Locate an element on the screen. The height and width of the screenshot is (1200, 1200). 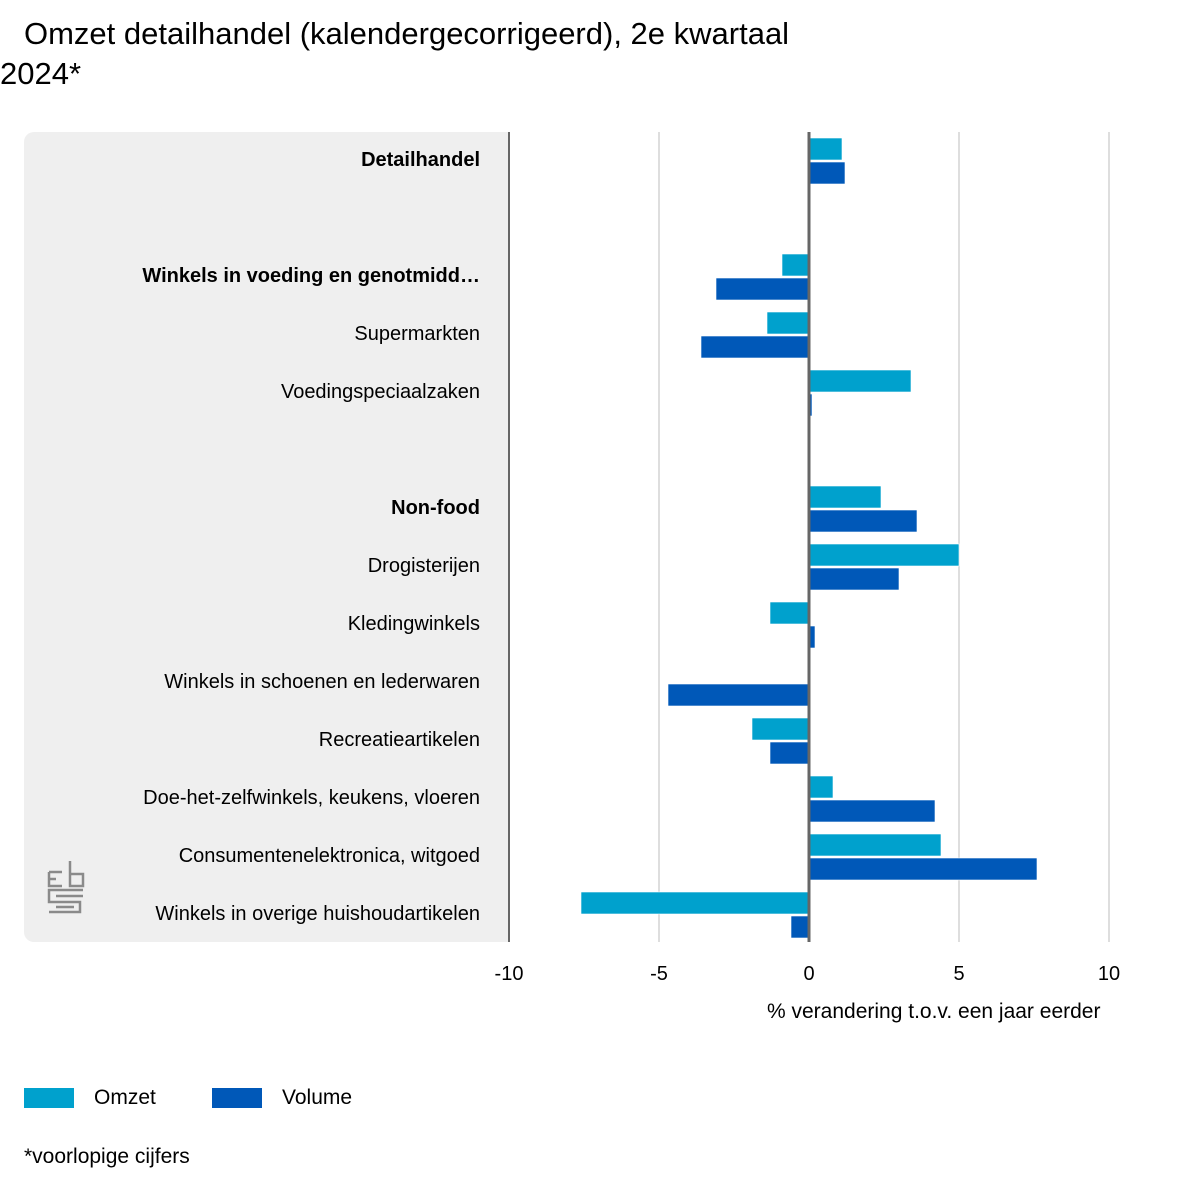
x-tick-label: 5 is located at coordinates (958, 974).